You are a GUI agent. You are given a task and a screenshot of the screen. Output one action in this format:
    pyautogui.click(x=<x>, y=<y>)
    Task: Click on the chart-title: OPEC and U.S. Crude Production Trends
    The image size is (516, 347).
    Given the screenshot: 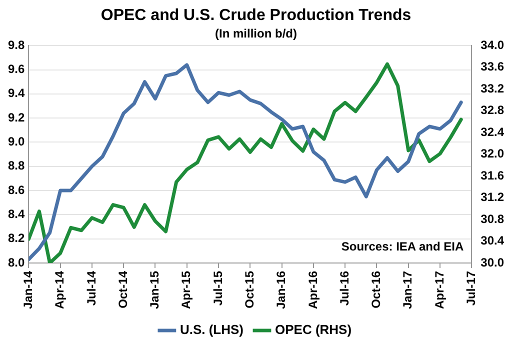 What is the action you would take?
    pyautogui.click(x=256, y=15)
    